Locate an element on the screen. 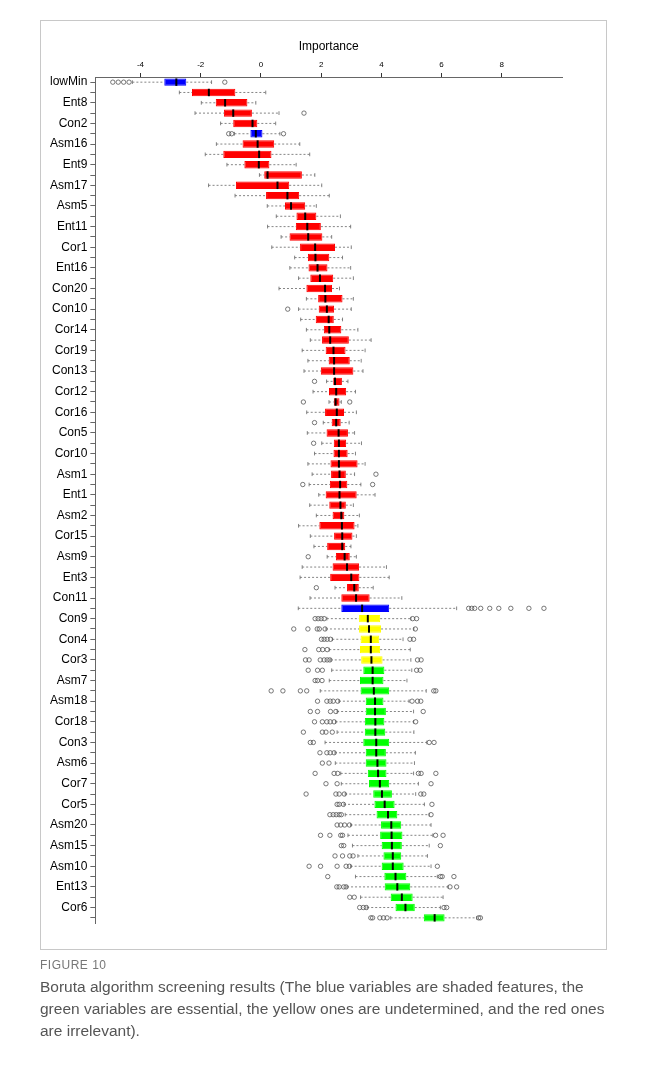  y-tick-label: Con4 is located at coordinates (73, 638).